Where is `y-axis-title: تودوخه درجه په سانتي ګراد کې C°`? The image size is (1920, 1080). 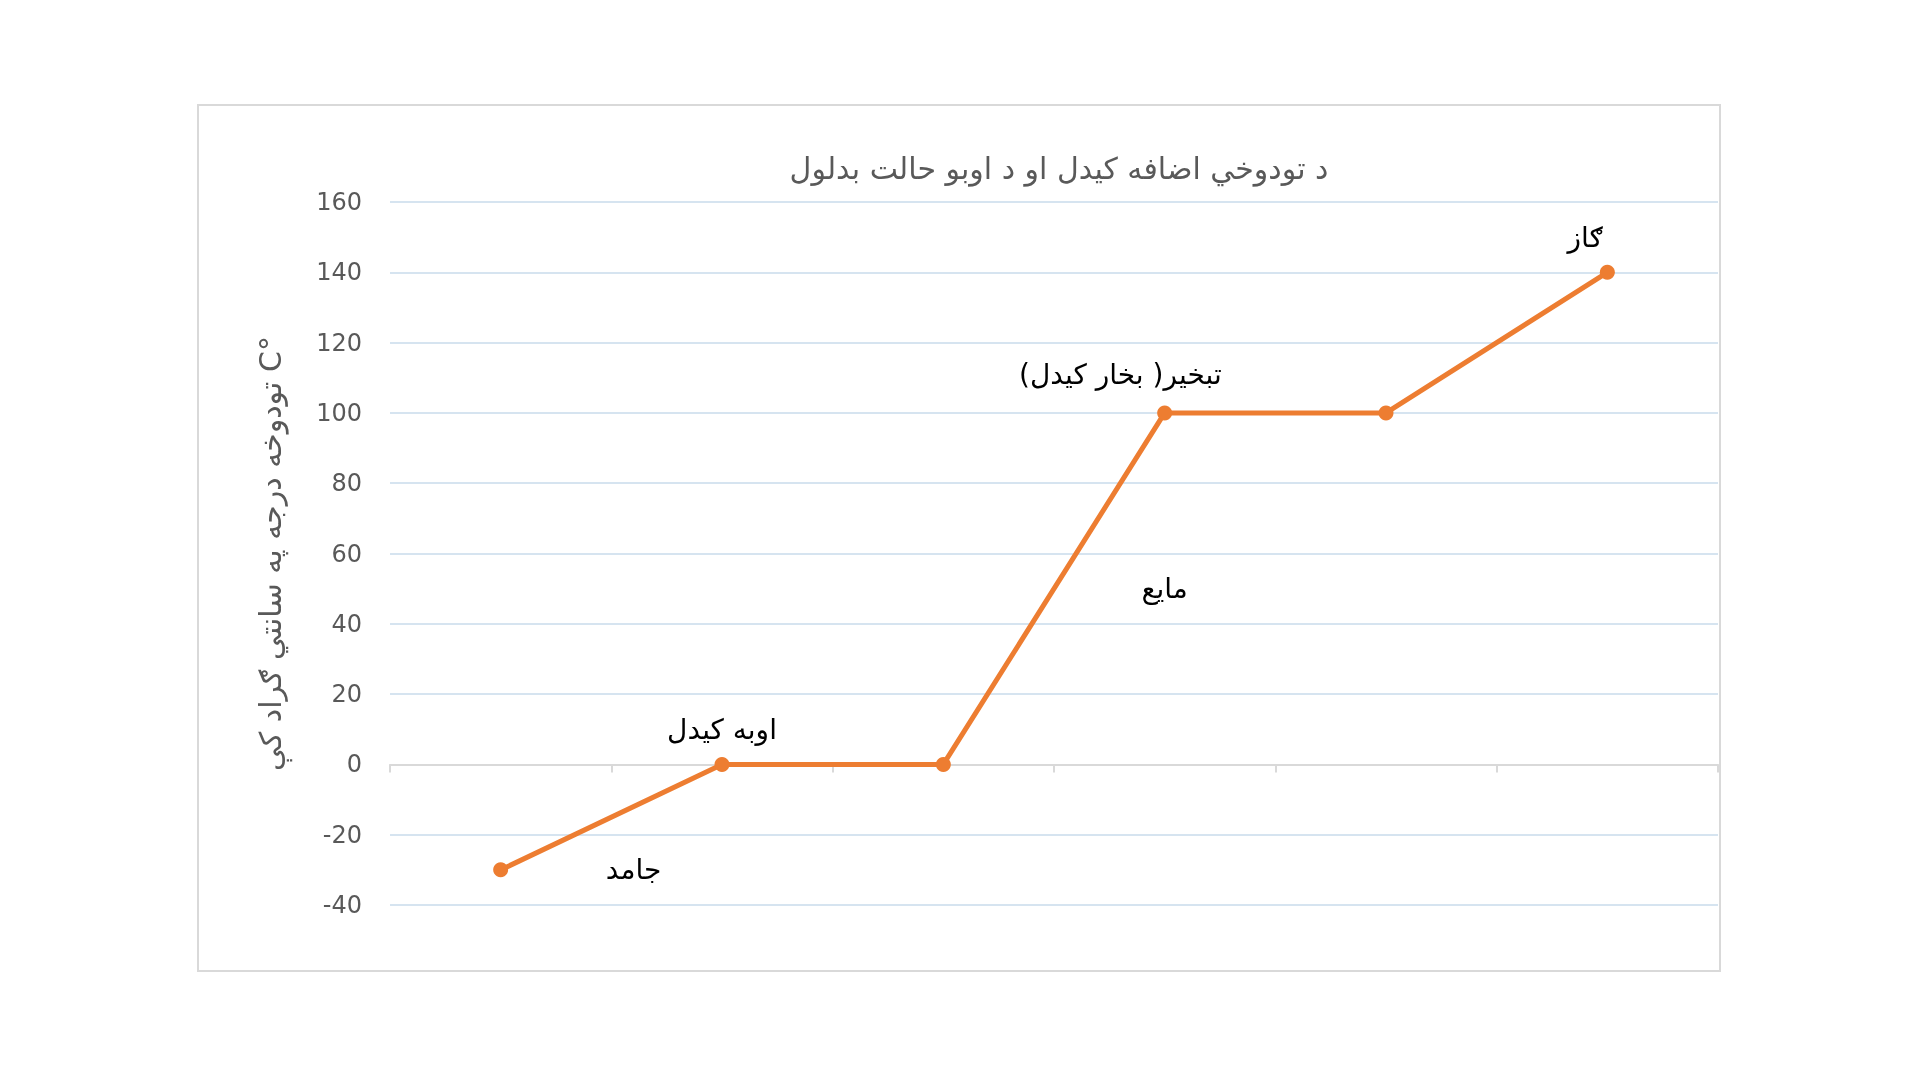 y-axis-title: تودوخه درجه په سانتي ګراد کې C° is located at coordinates (272, 553).